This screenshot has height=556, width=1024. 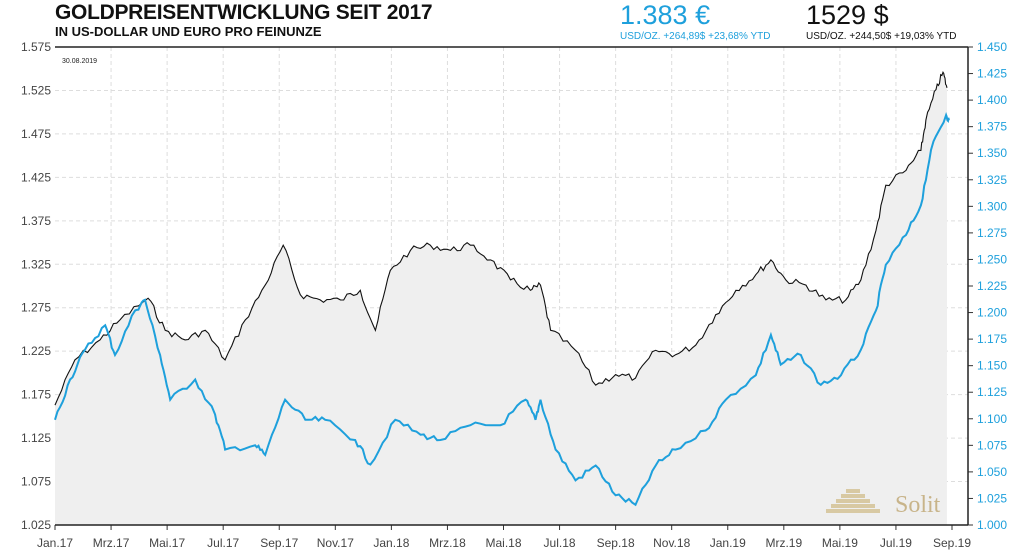 I want to click on y-left-tick-label: 1.575, so click(x=36, y=47).